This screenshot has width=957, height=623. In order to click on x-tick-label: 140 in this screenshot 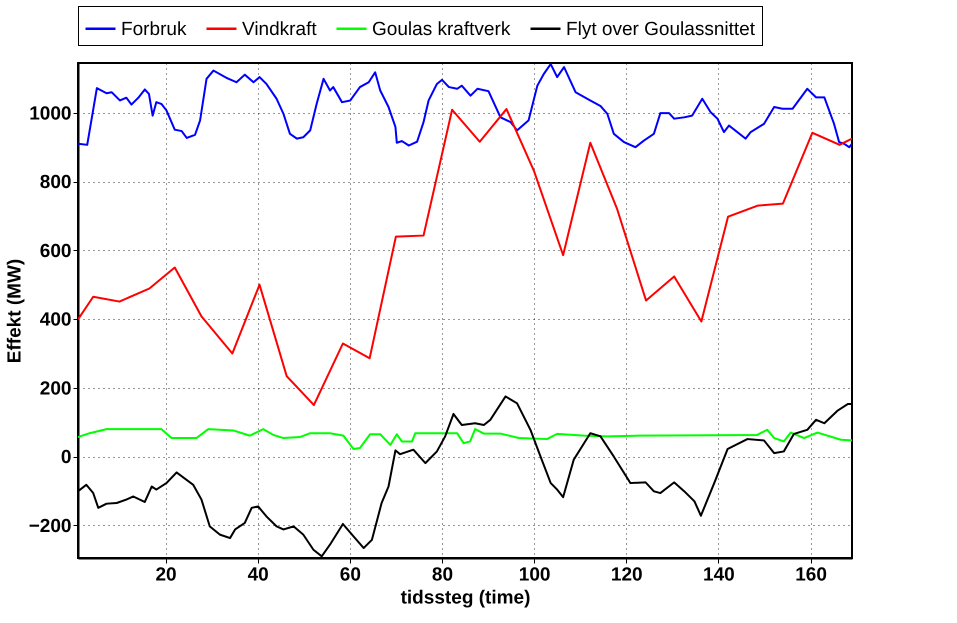, I will do `click(719, 575)`.